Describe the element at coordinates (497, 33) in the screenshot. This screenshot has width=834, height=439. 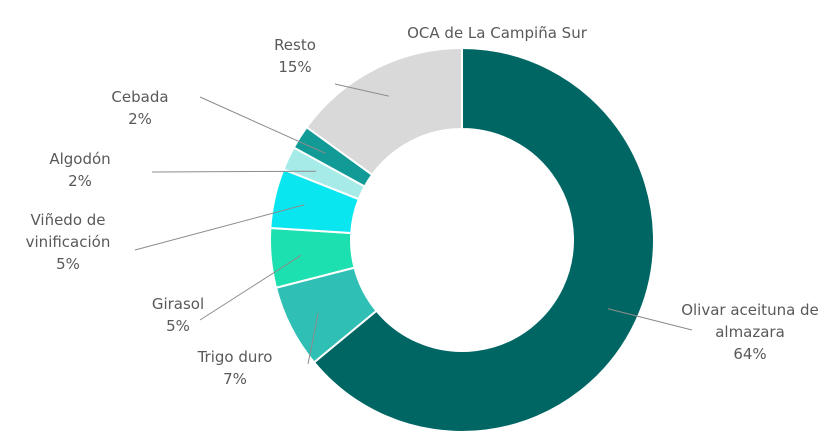
I see `chart-title: OCA de La Campiña Sur` at that location.